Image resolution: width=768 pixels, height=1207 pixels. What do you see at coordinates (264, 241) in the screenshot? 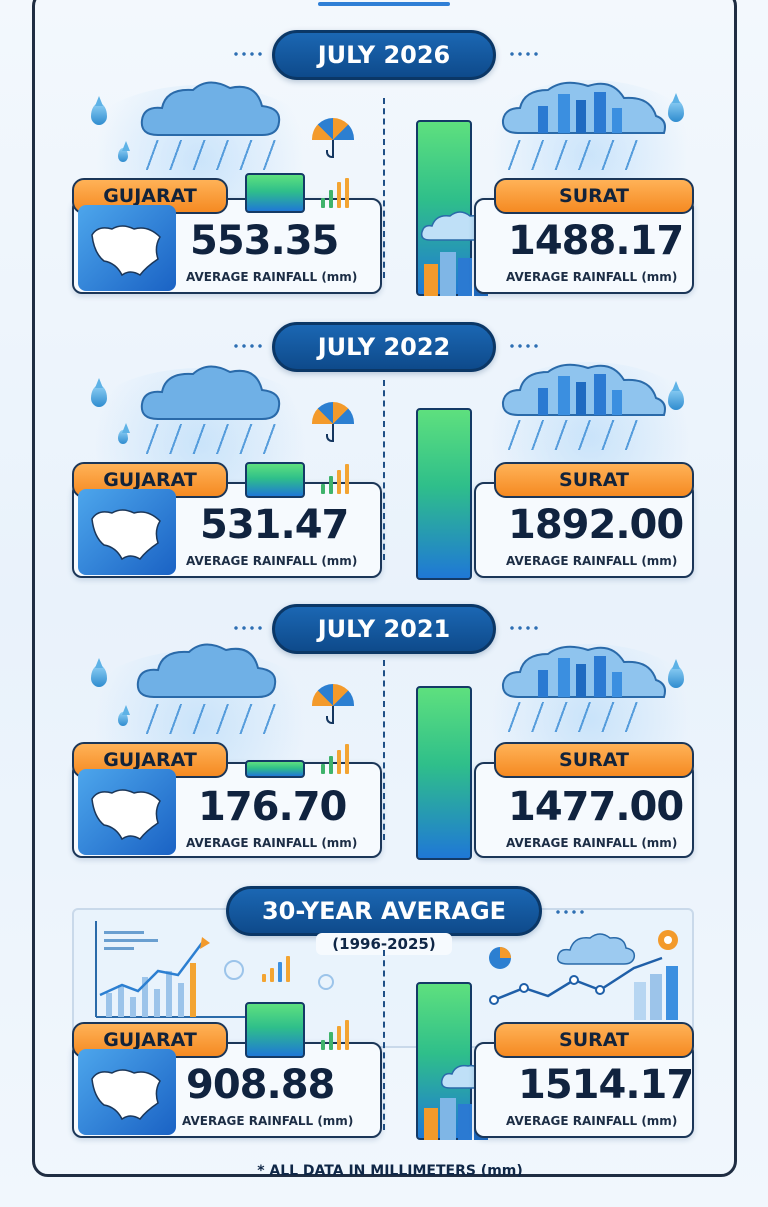
I see `gujarat-value: 553.35` at bounding box center [264, 241].